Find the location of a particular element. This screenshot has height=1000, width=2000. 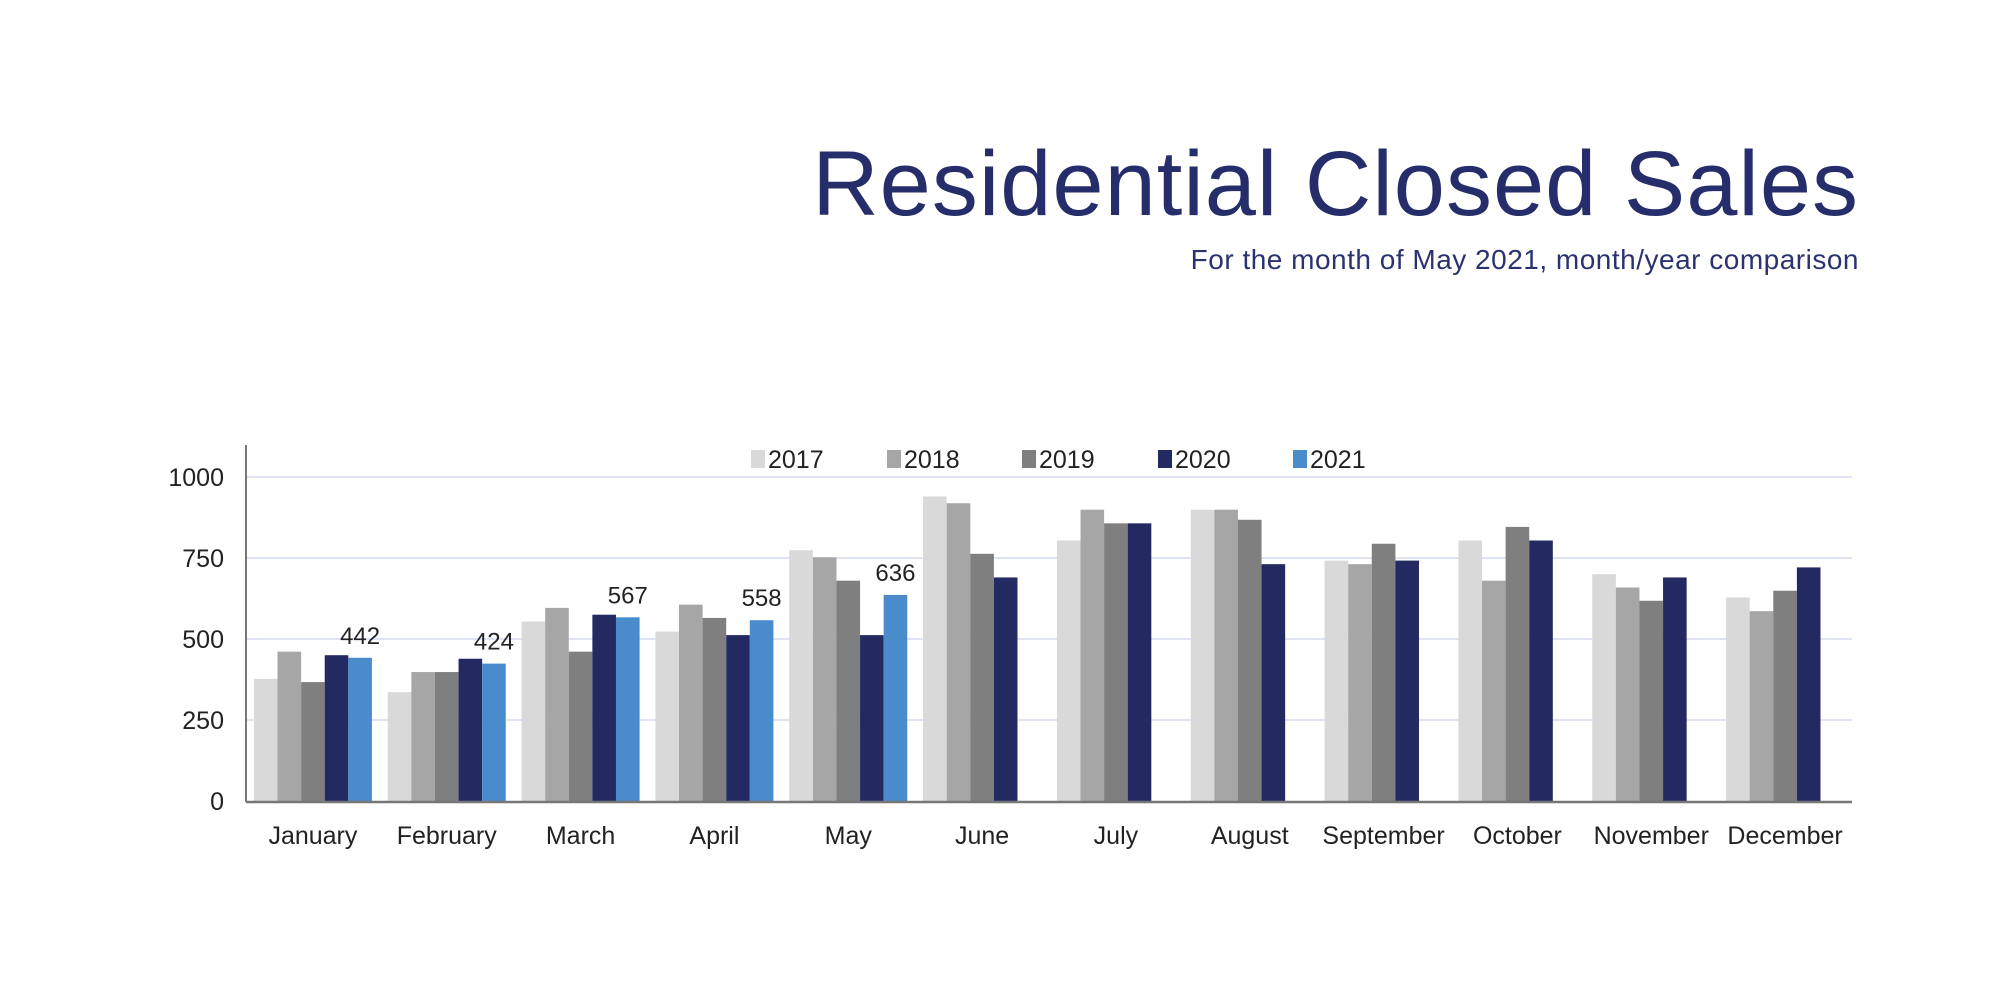

x-tick-label: May is located at coordinates (849, 836).